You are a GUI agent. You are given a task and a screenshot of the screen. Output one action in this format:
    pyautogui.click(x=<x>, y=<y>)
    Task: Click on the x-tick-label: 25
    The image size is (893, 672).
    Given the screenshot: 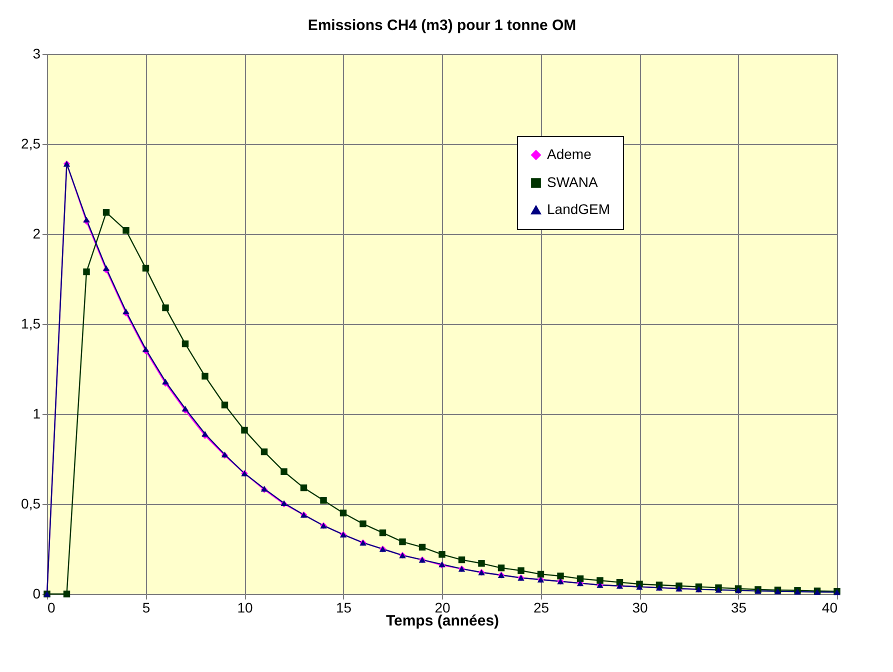 What is the action you would take?
    pyautogui.click(x=541, y=608)
    